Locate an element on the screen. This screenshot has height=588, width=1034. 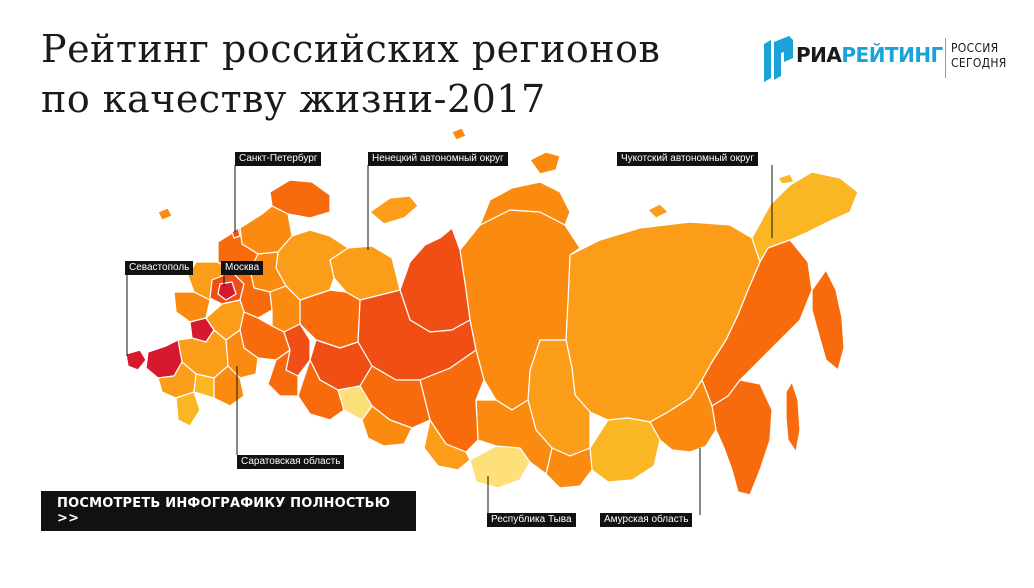
callout-label-tyva: Республика Тыва is located at coordinates (531, 520).